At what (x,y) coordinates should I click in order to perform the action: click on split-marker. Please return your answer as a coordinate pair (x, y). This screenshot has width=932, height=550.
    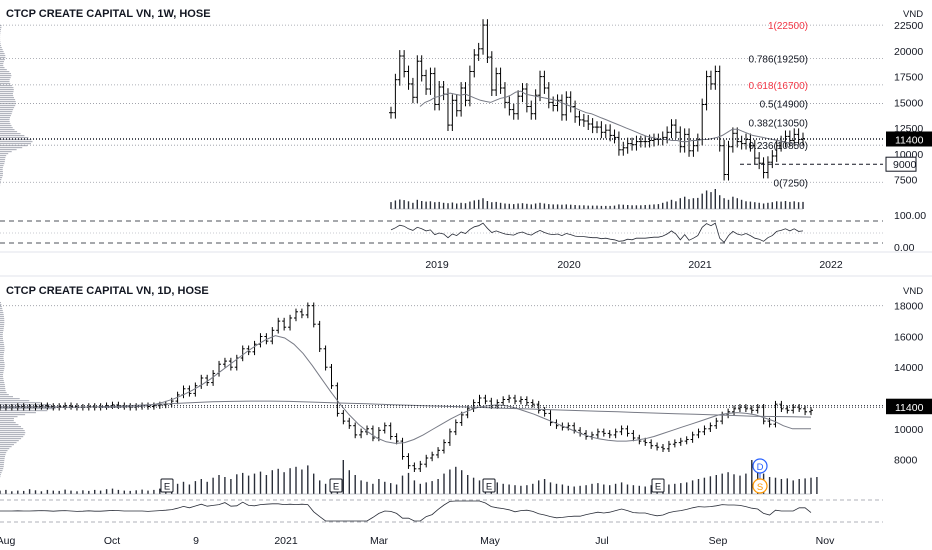
    Looking at the image, I should click on (760, 486).